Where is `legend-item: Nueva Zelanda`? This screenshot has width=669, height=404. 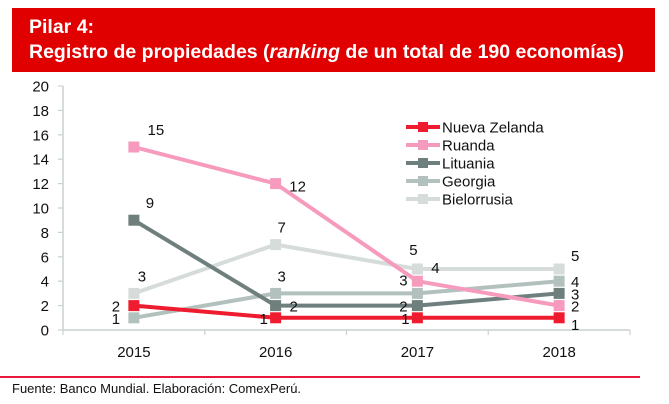
legend-item: Nueva Zelanda is located at coordinates (475, 128).